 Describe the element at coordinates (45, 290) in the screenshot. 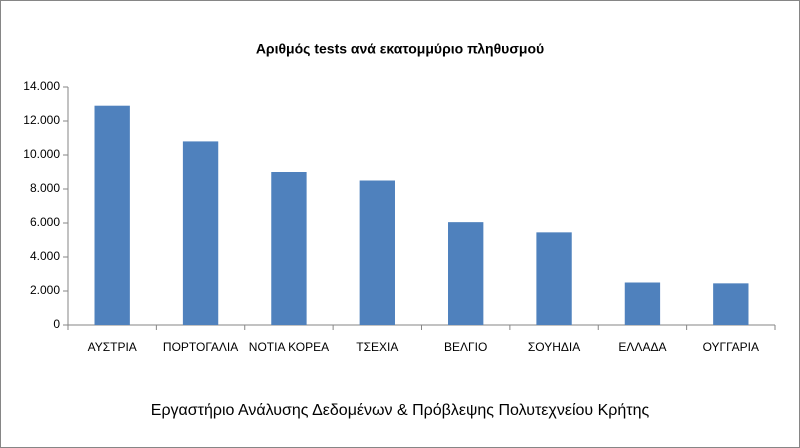

I see `y-tick-label: 2.000` at that location.